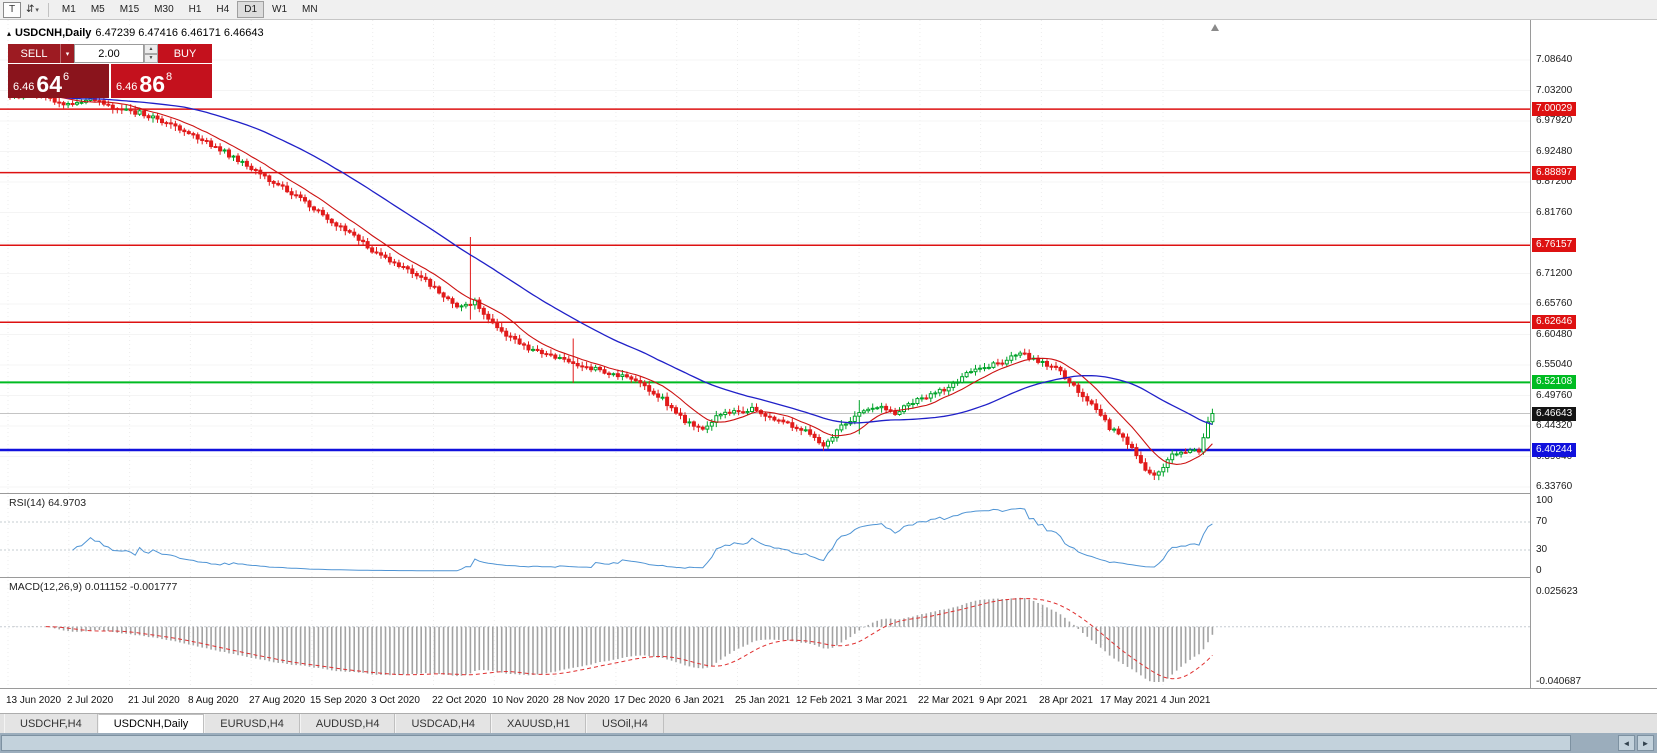  What do you see at coordinates (280, 9) in the screenshot?
I see `tf-button-w1: W1` at bounding box center [280, 9].